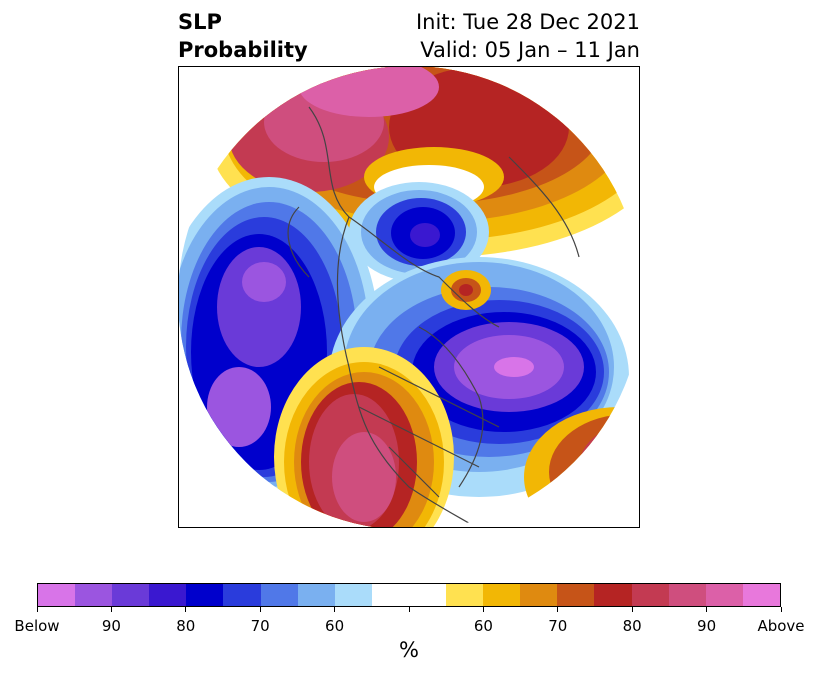 This screenshot has height=676, width=819. Describe the element at coordinates (530, 50) in the screenshot. I see `valid-range: Valid: 05 Jan – 11 Jan` at that location.